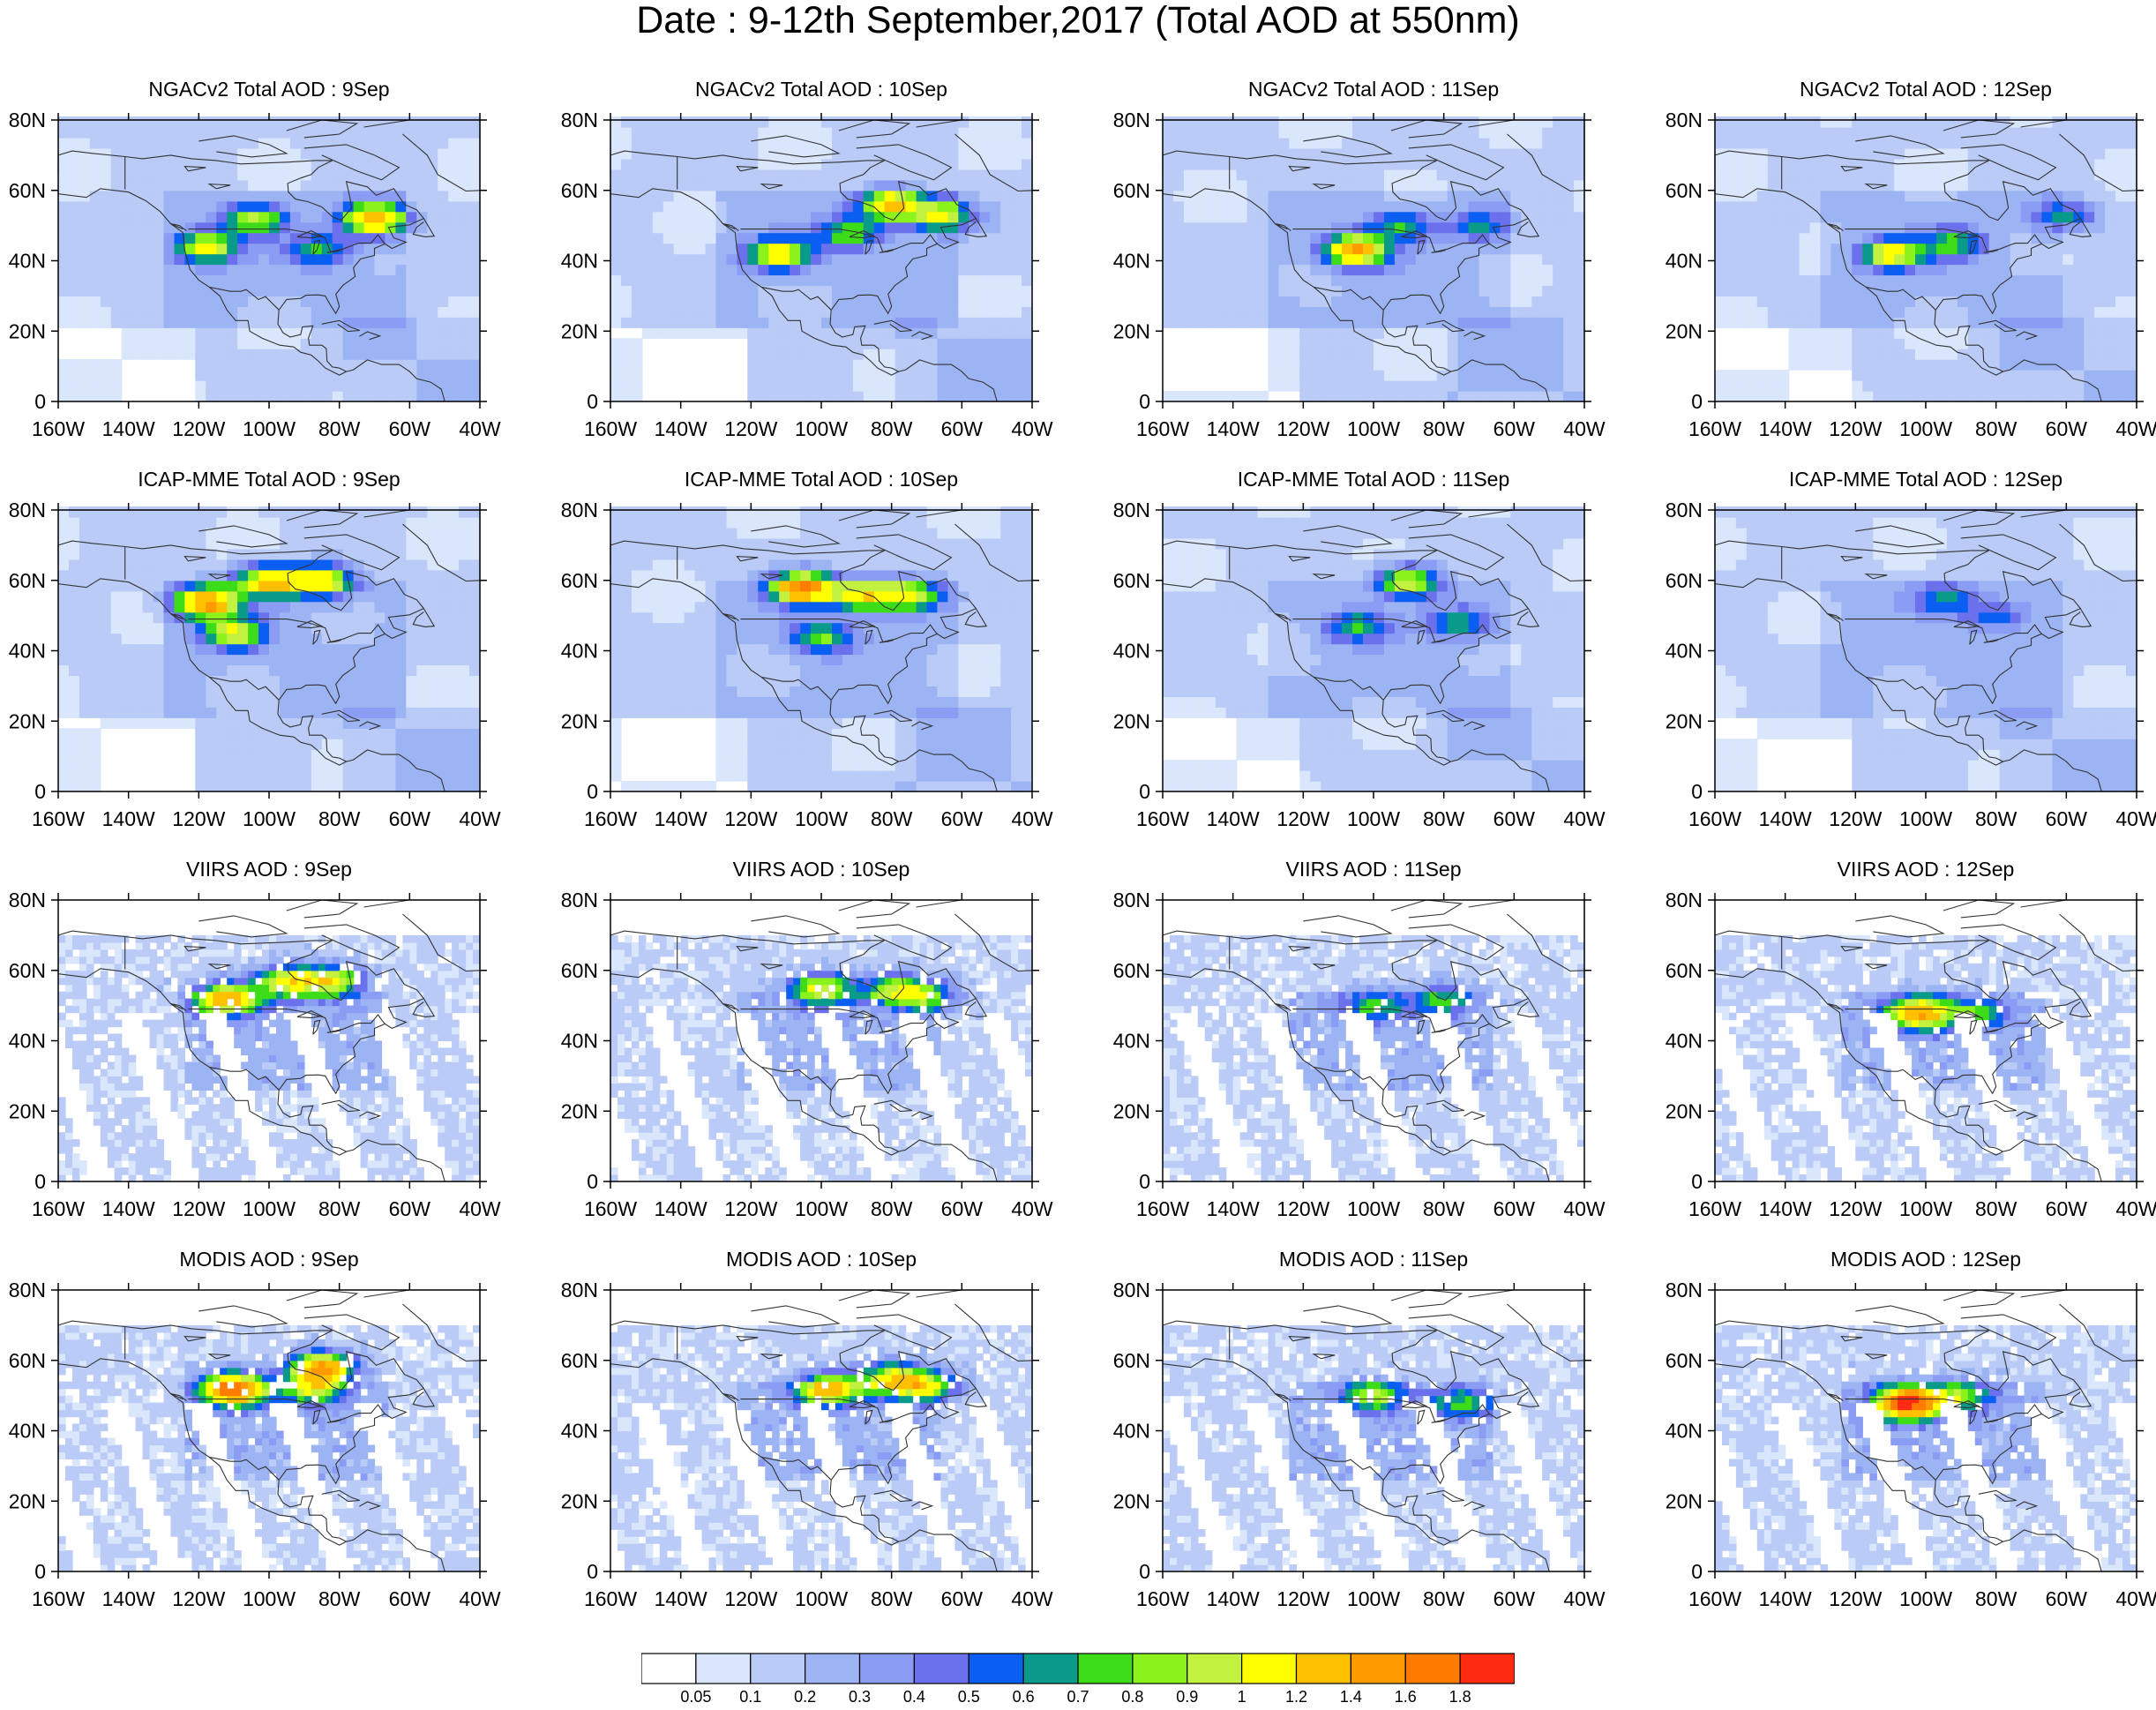 The image size is (2156, 1710). What do you see at coordinates (269, 1259) in the screenshot?
I see `panel-title: MODIS AOD : 9Sep` at bounding box center [269, 1259].